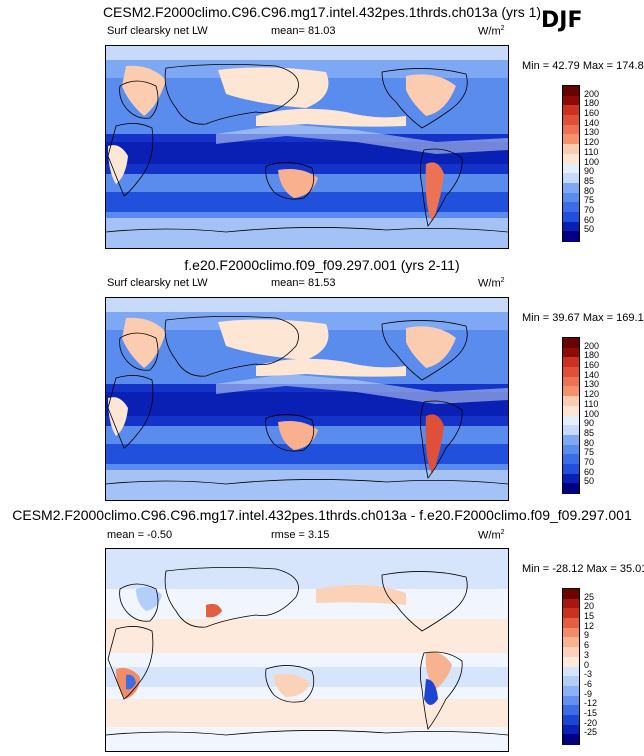 The height and width of the screenshot is (756, 644). Describe the element at coordinates (589, 229) in the screenshot. I see `colorbar-tick-label: 50` at that location.